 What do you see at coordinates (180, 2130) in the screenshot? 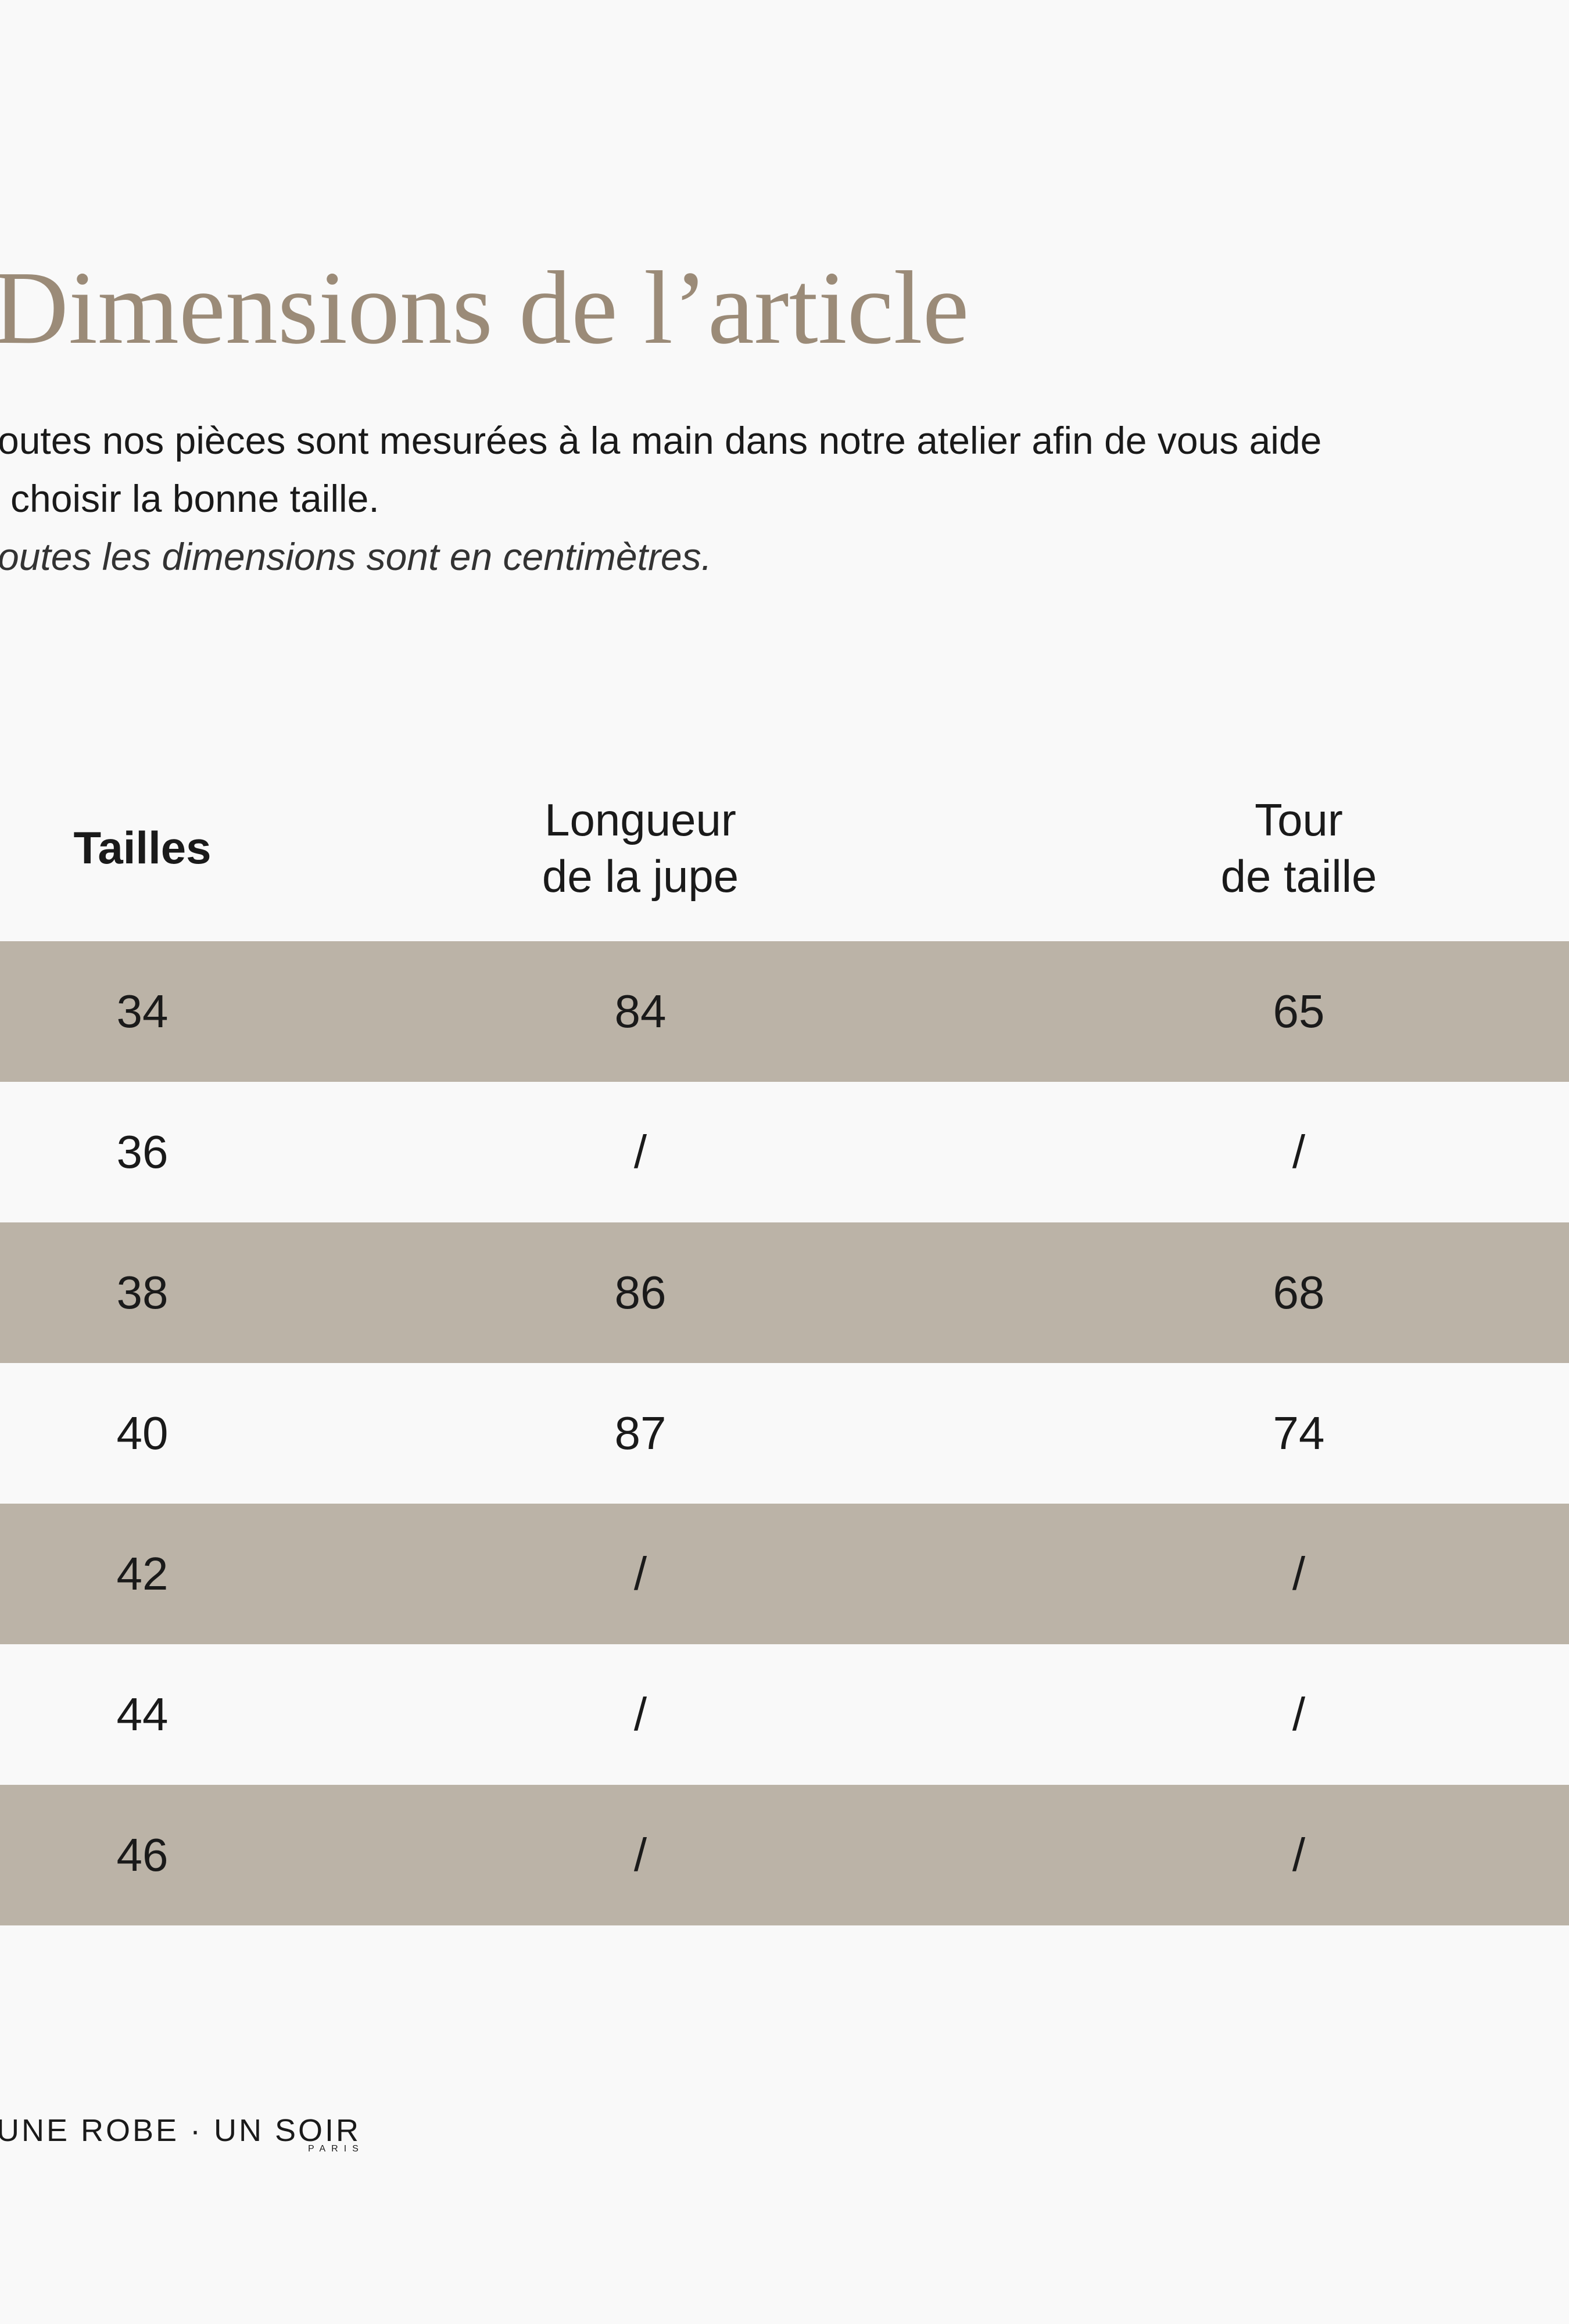
I see `logo: UNE ROBE · UN SOIR` at bounding box center [180, 2130].